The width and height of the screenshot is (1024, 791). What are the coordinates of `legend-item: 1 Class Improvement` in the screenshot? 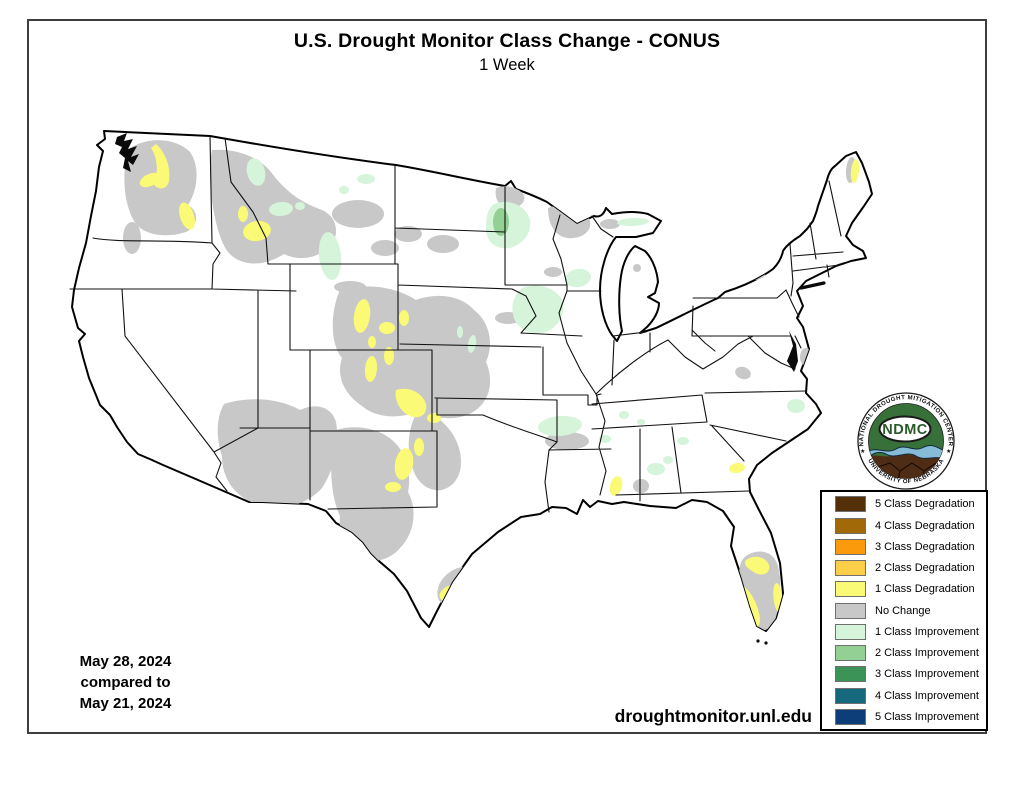 It's located at (910, 632).